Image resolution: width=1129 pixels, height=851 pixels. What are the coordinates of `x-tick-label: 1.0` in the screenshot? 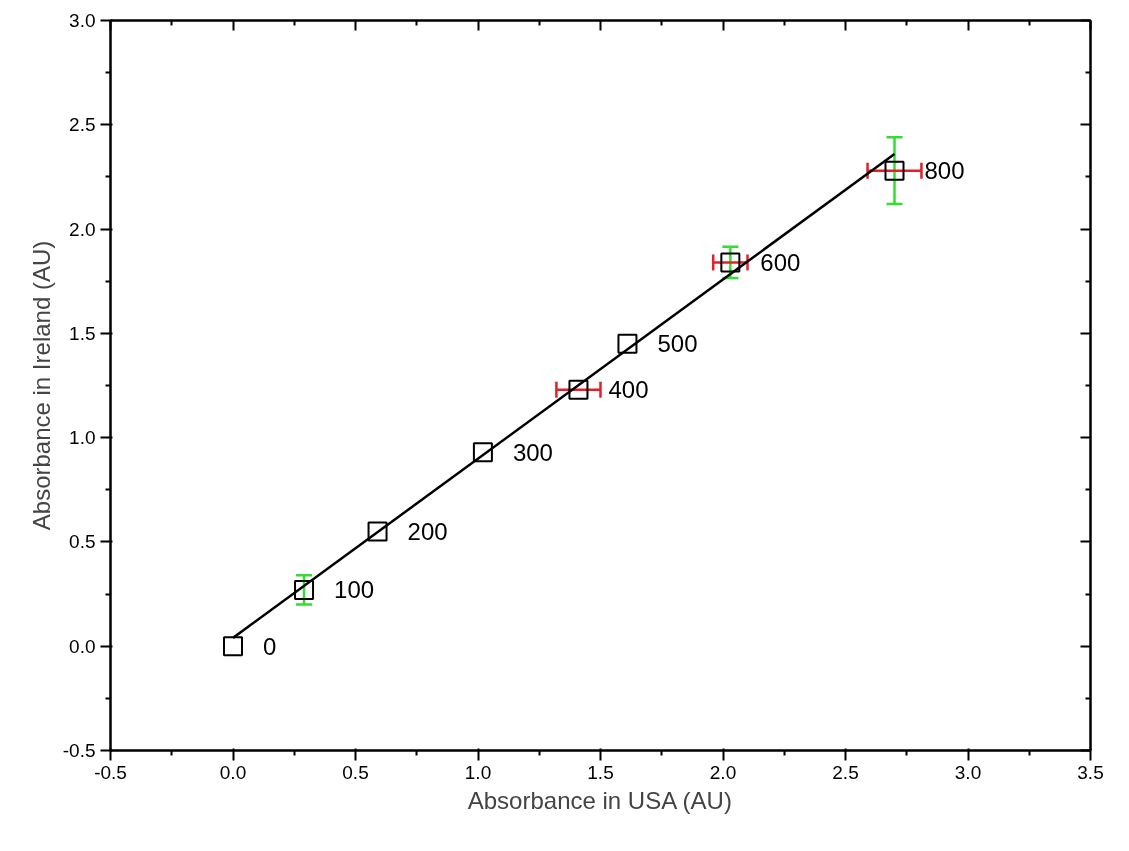 It's located at (478, 772).